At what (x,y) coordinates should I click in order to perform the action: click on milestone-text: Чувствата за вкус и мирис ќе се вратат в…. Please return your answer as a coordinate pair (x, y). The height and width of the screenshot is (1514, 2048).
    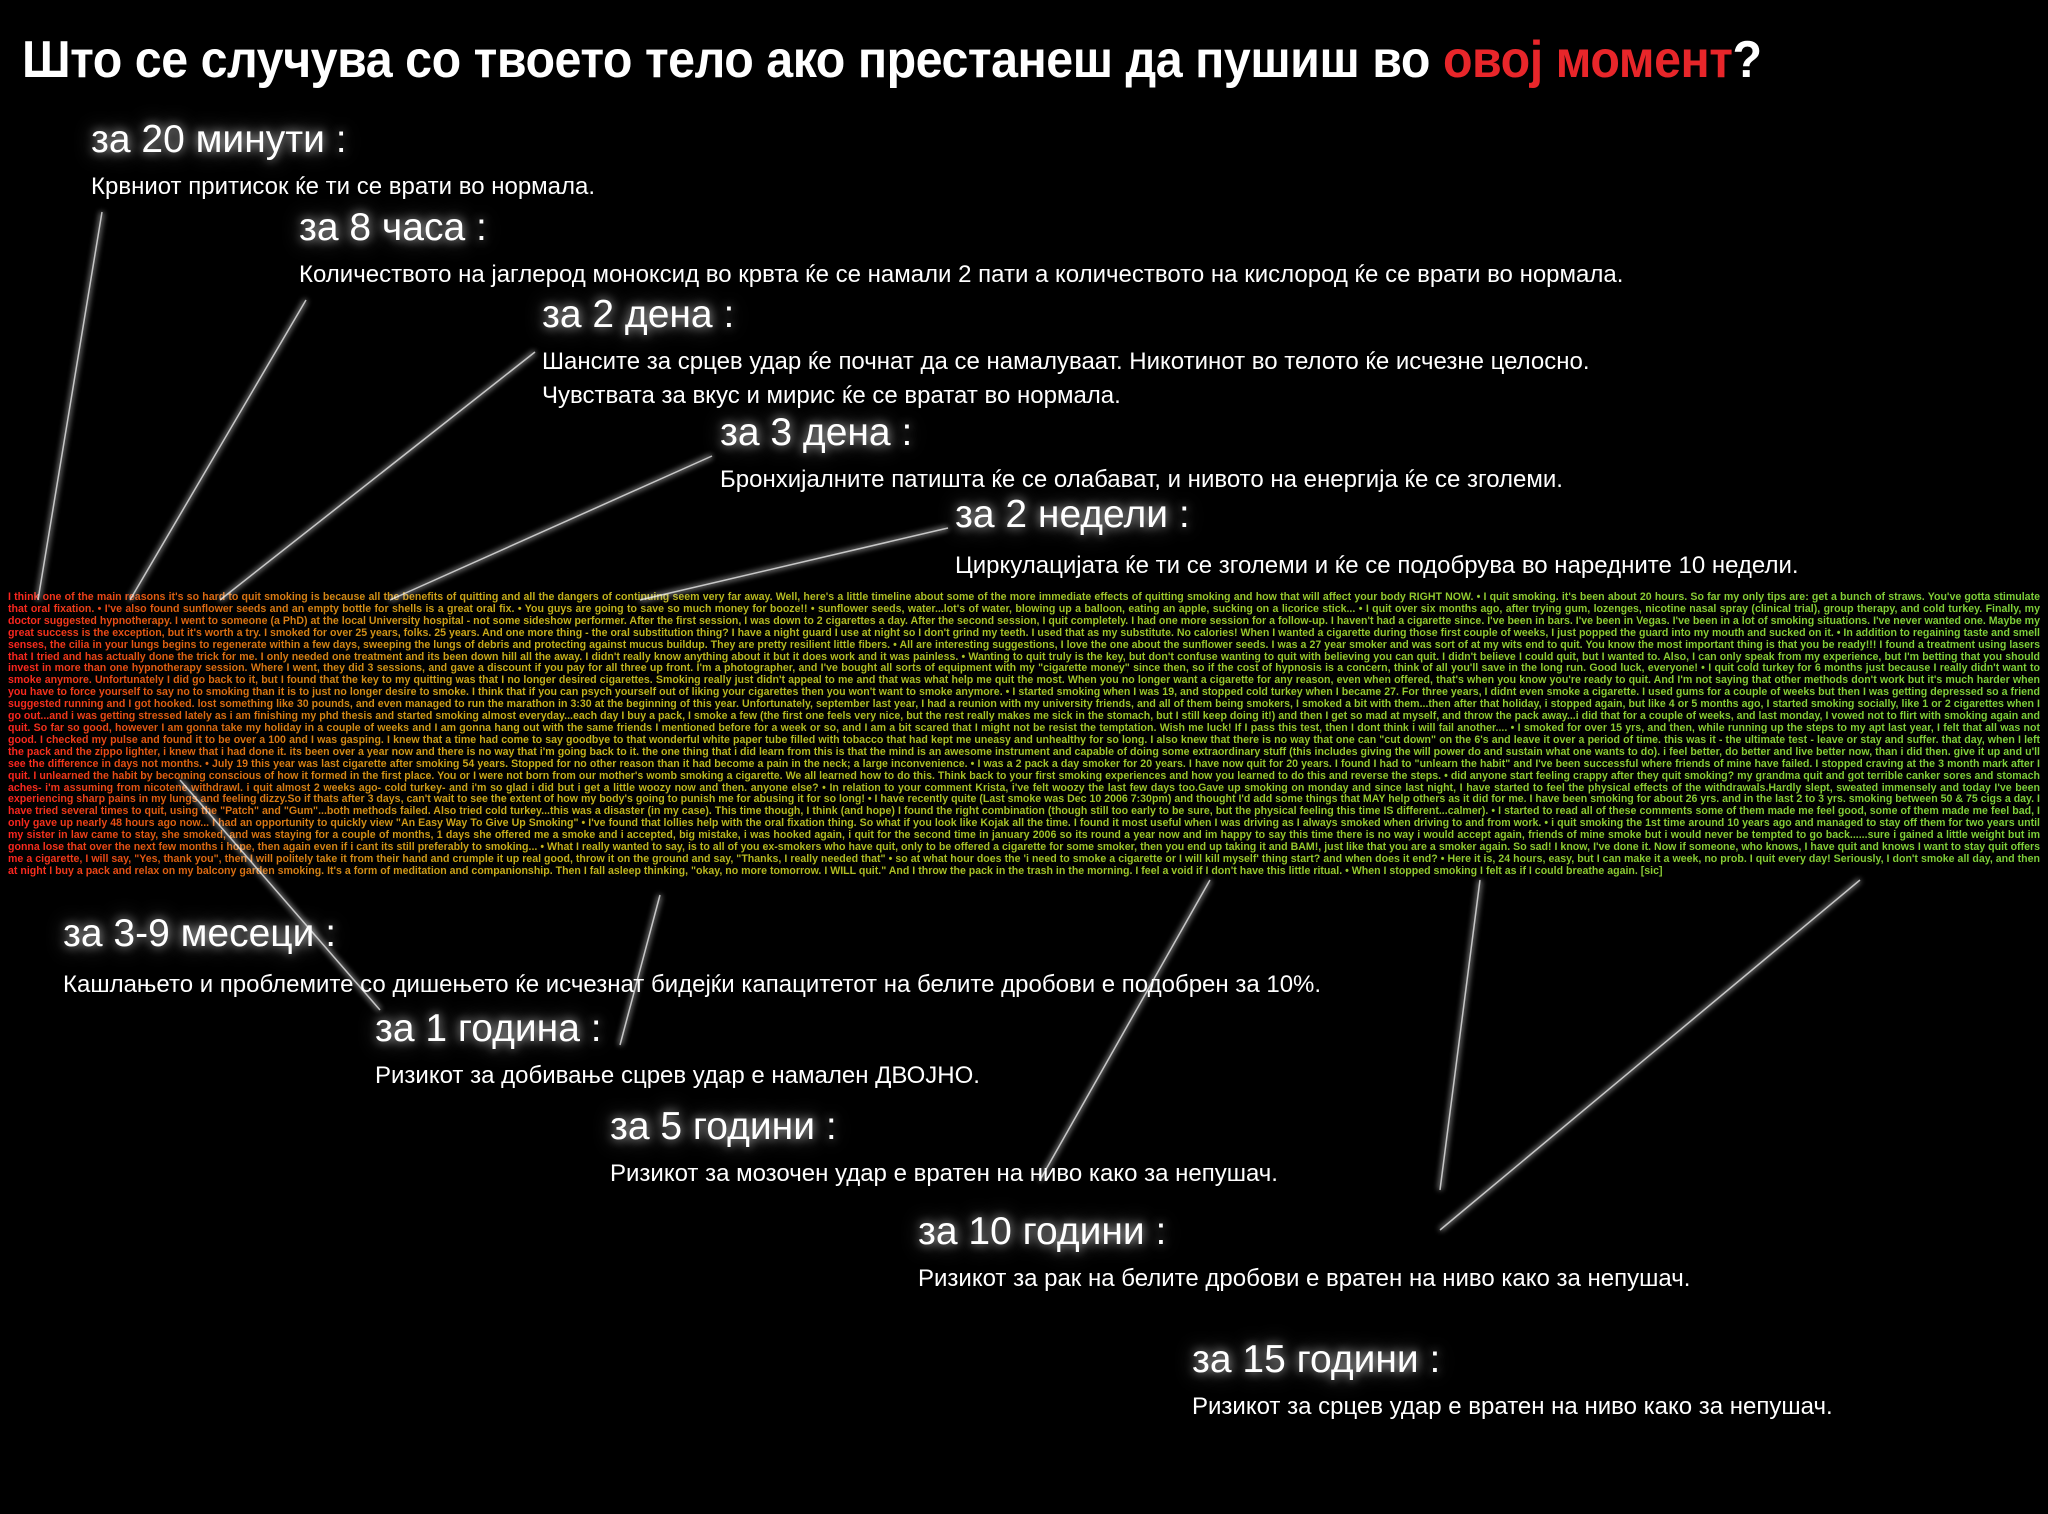
    Looking at the image, I should click on (831, 395).